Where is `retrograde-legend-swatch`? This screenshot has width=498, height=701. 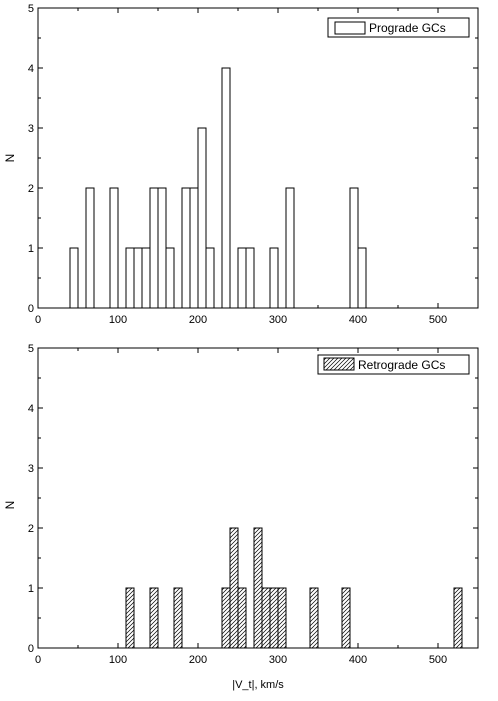
retrograde-legend-swatch is located at coordinates (339, 364).